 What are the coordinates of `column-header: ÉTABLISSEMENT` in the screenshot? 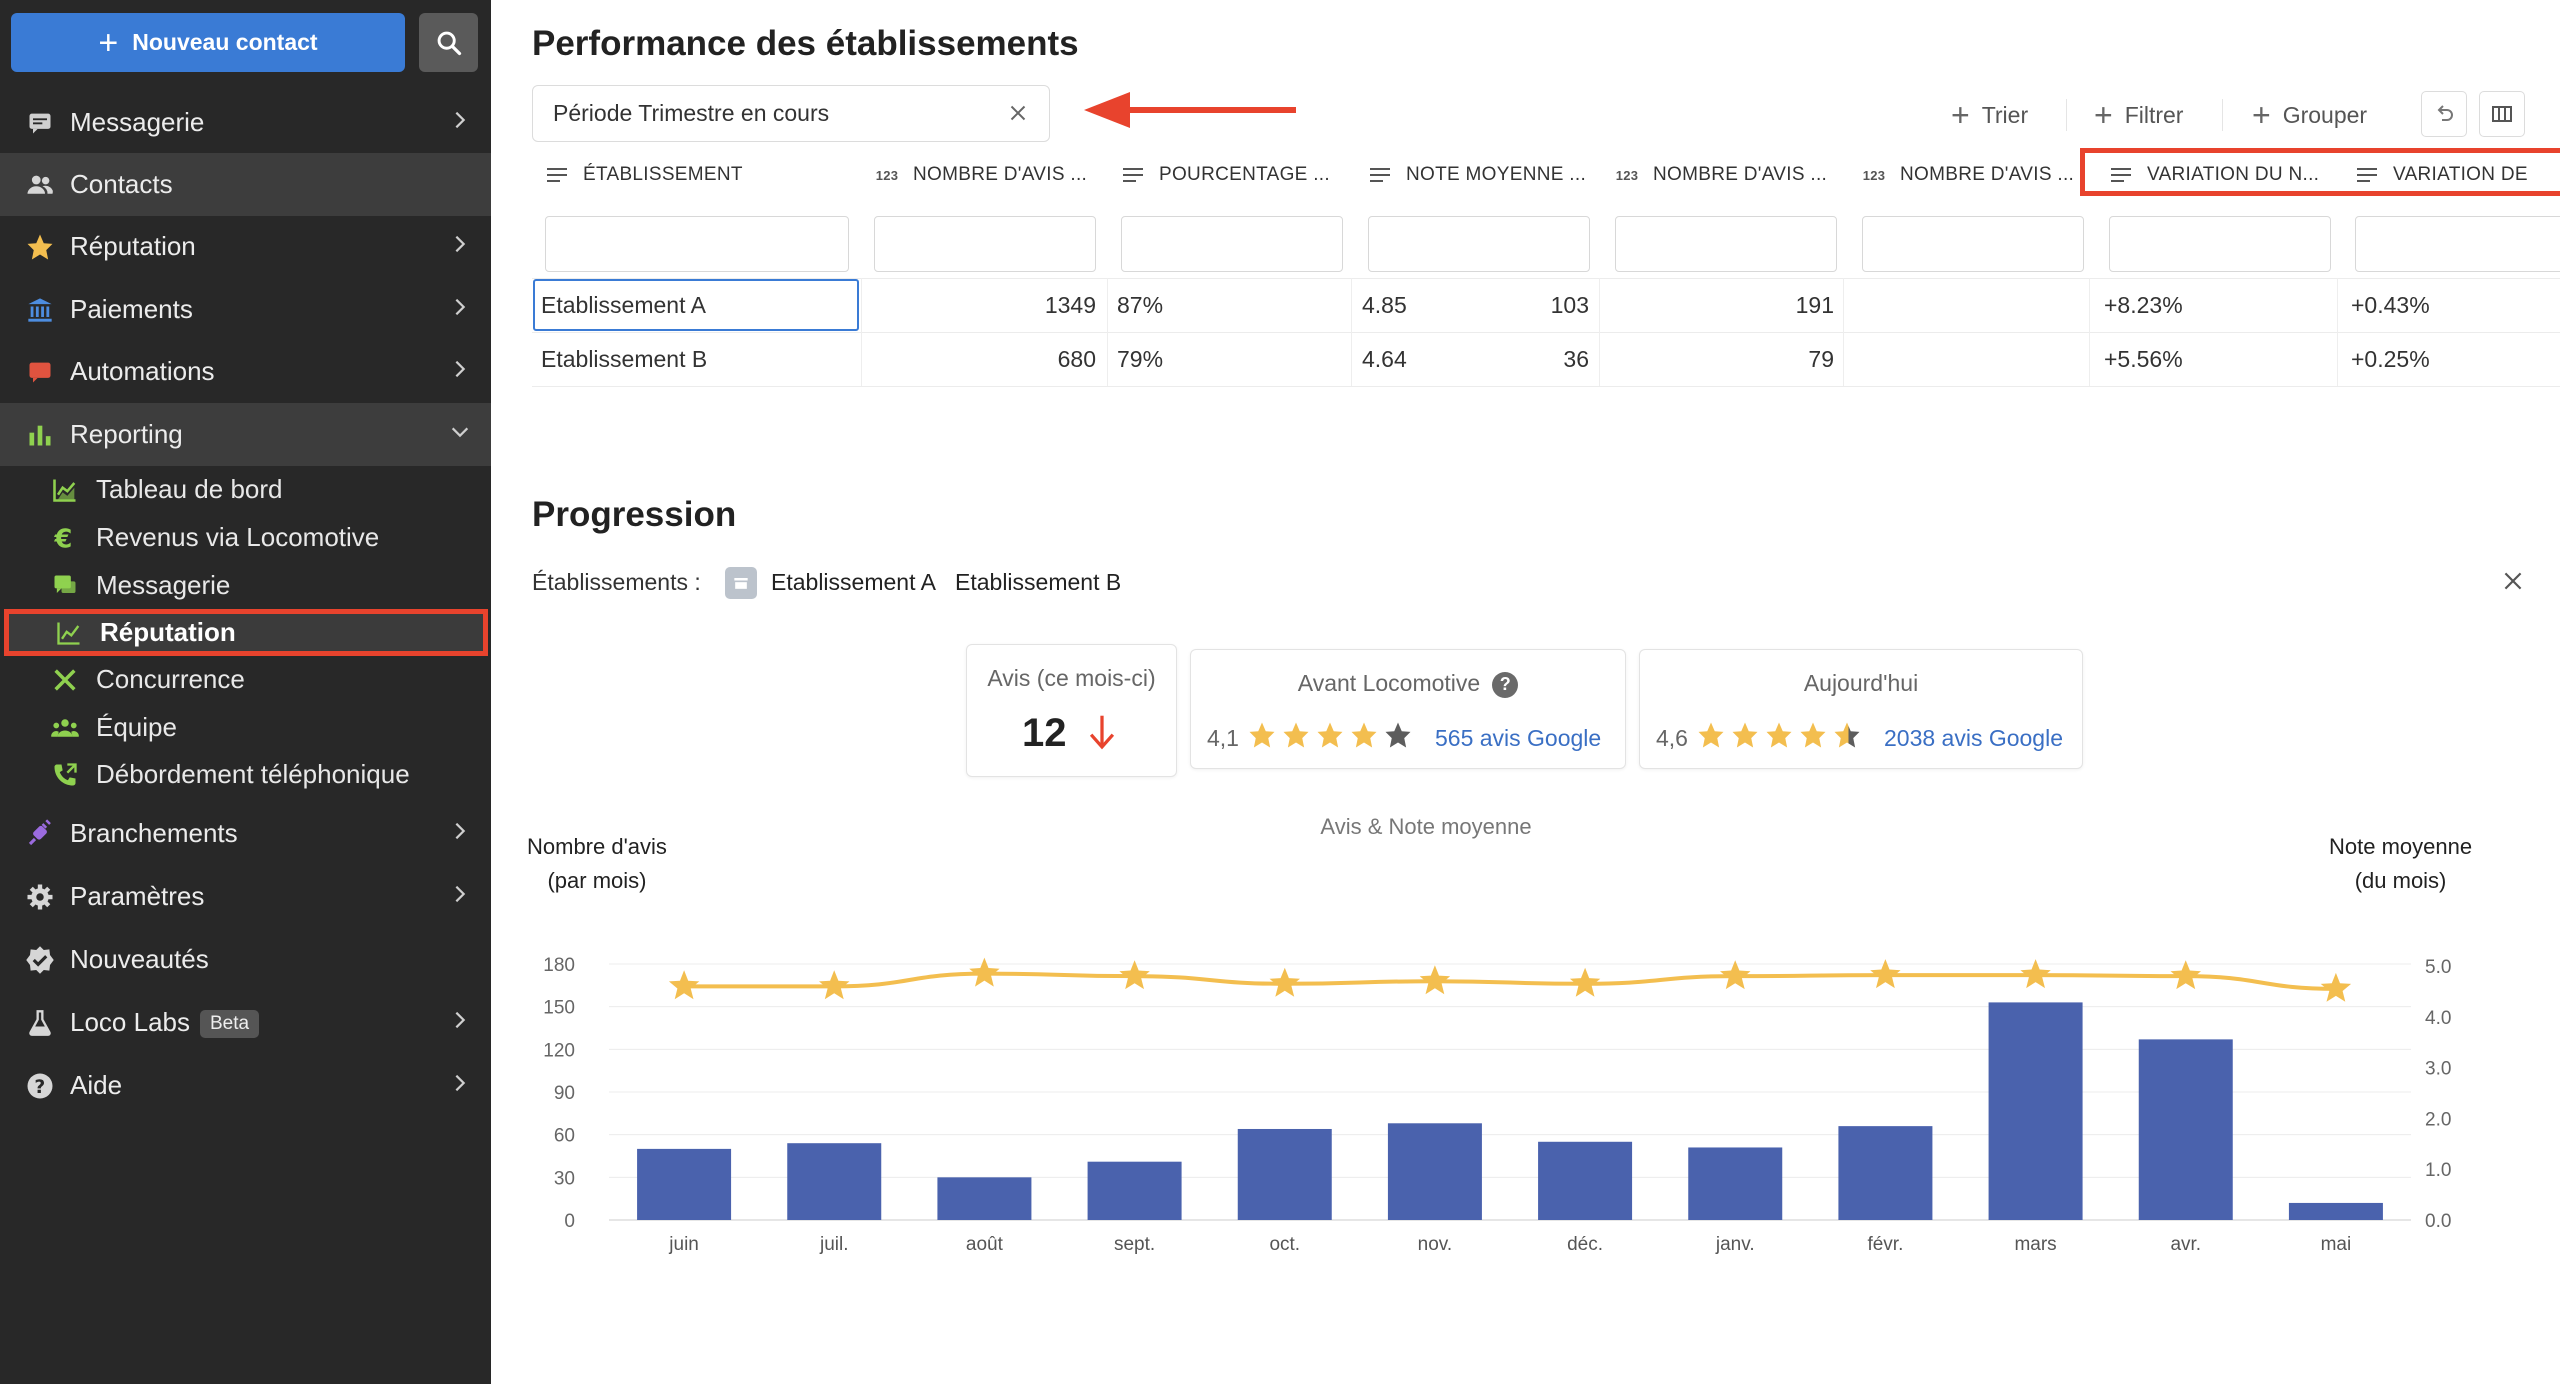 It's located at (644, 175).